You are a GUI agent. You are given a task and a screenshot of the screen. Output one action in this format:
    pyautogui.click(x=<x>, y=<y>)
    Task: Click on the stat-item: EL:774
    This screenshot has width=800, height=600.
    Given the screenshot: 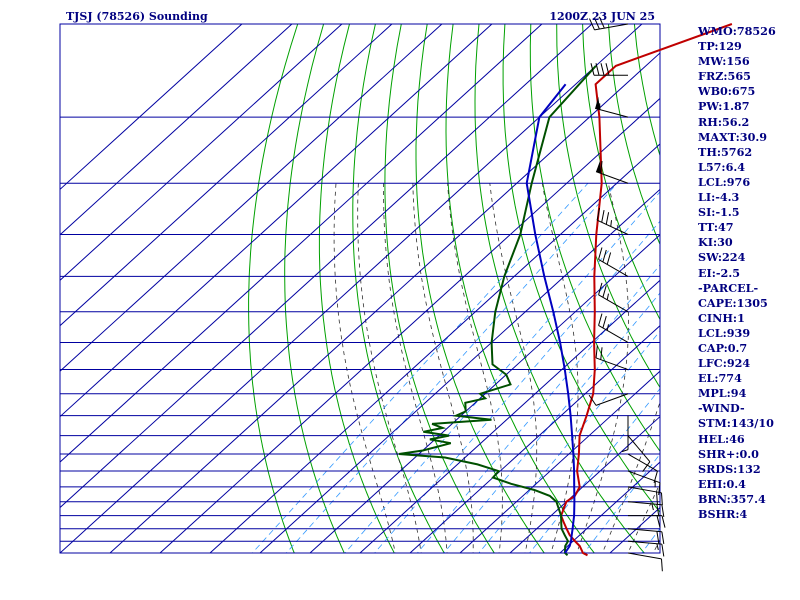 What is the action you would take?
    pyautogui.click(x=720, y=378)
    